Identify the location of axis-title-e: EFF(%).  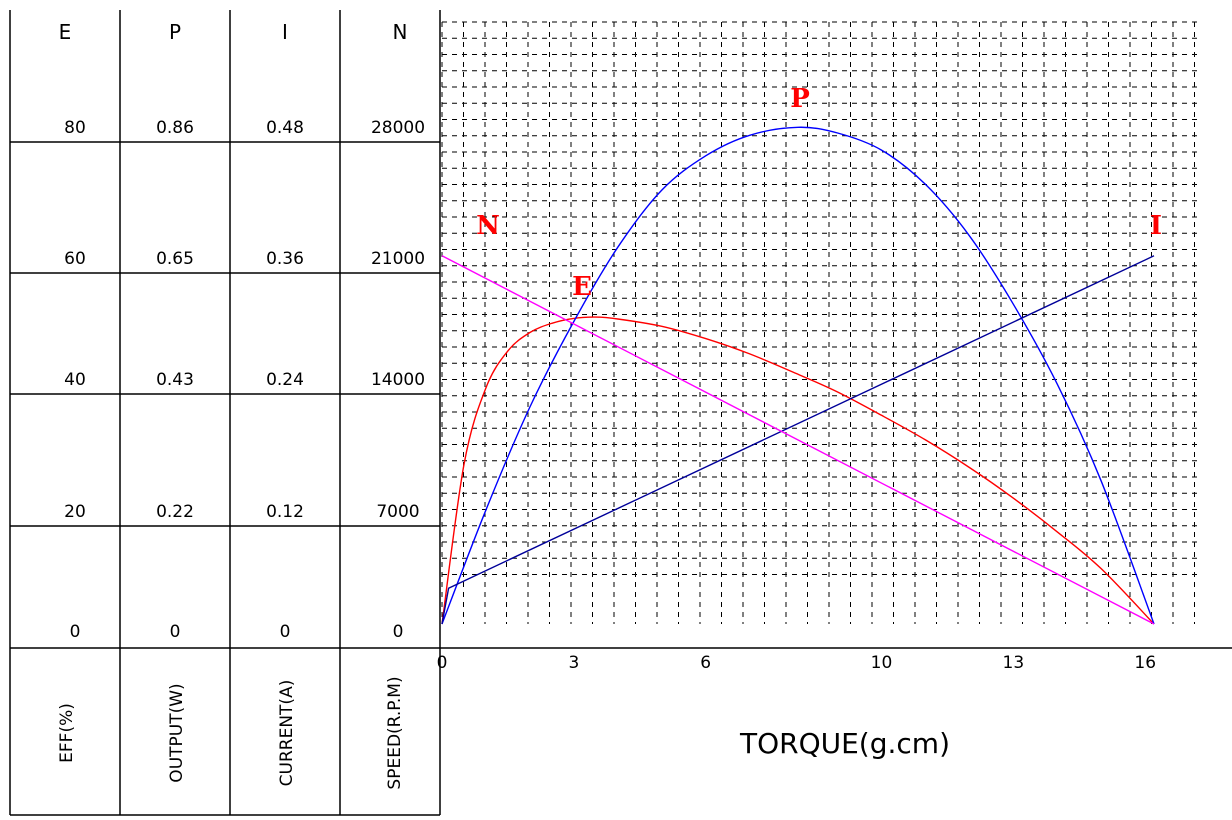
(67, 733).